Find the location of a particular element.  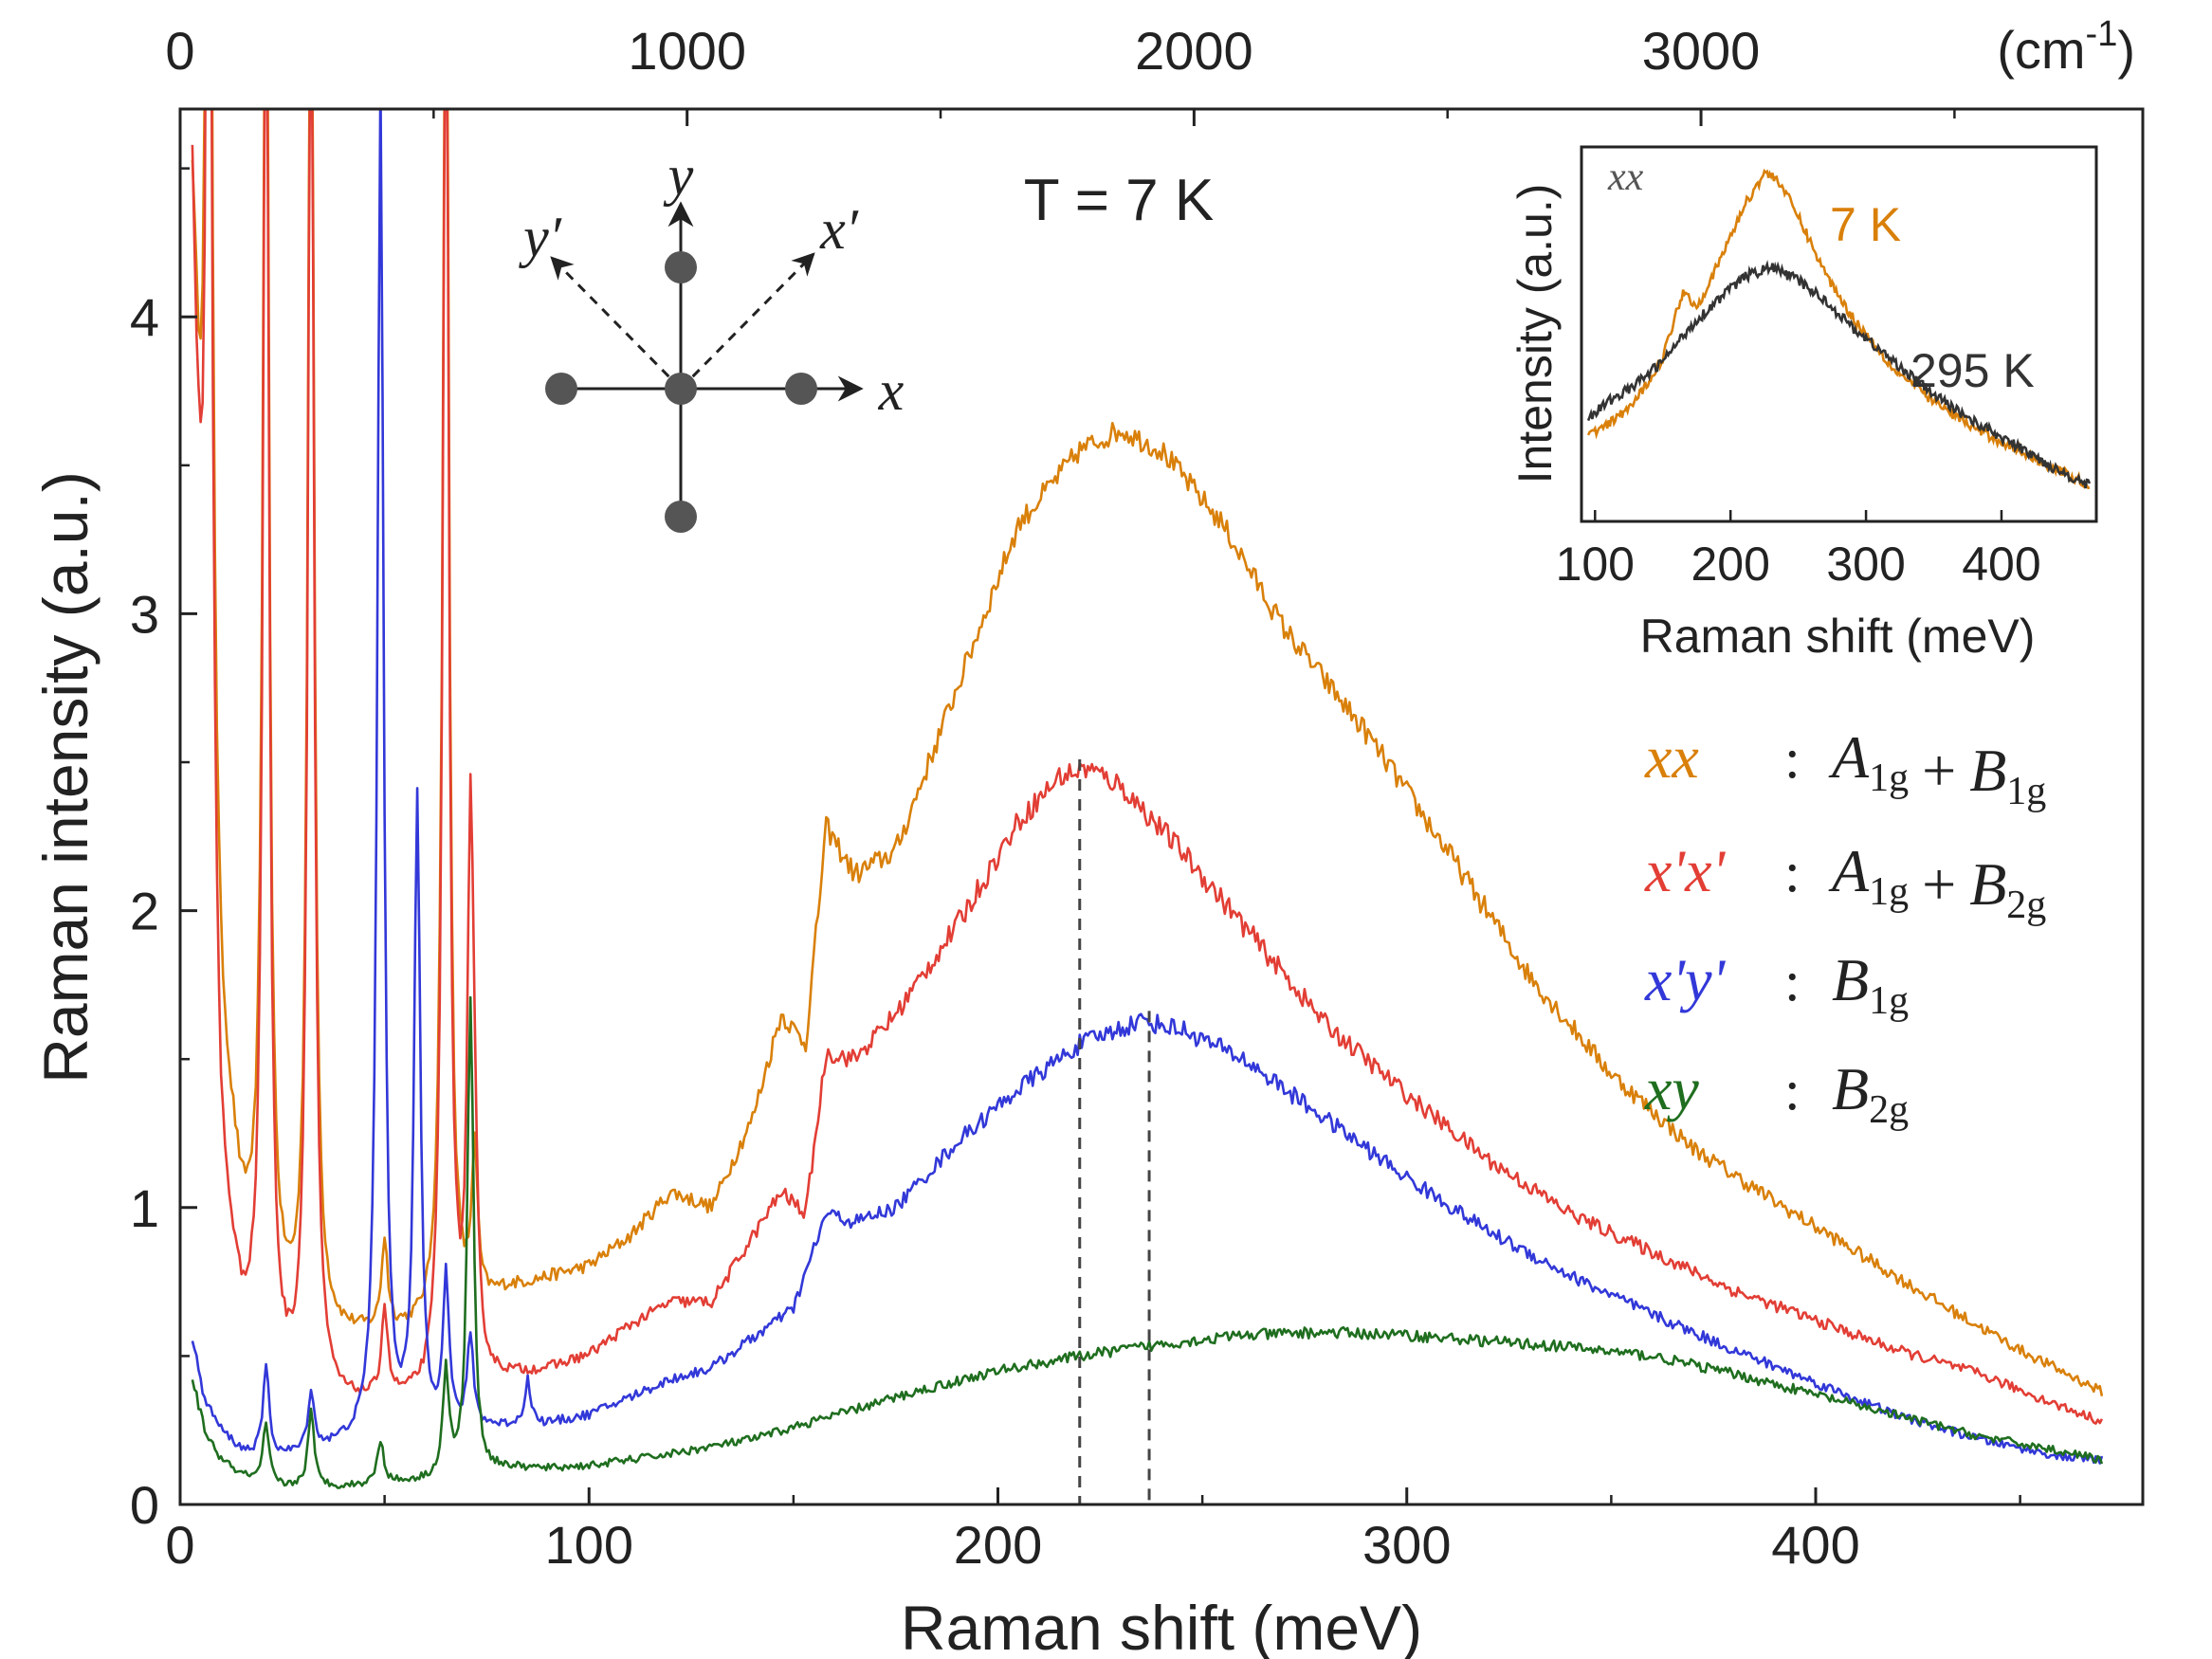

atom-bottom is located at coordinates (681, 517).